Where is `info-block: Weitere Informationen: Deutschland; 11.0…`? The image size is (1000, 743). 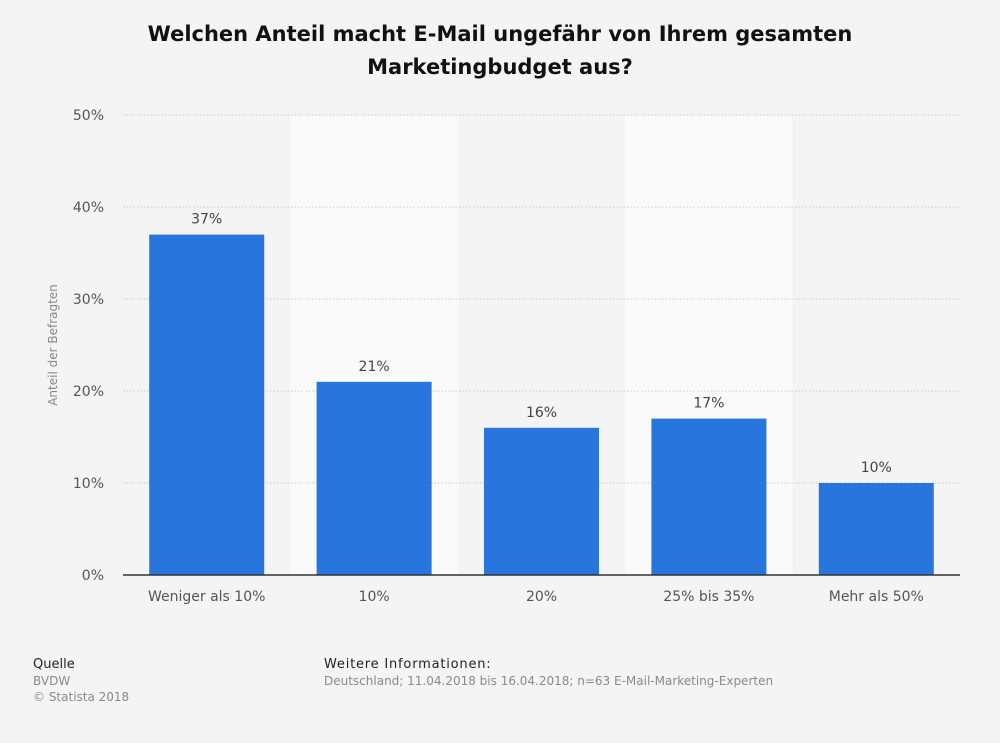
info-block: Weitere Informationen: Deutschland; 11.0… is located at coordinates (548, 673).